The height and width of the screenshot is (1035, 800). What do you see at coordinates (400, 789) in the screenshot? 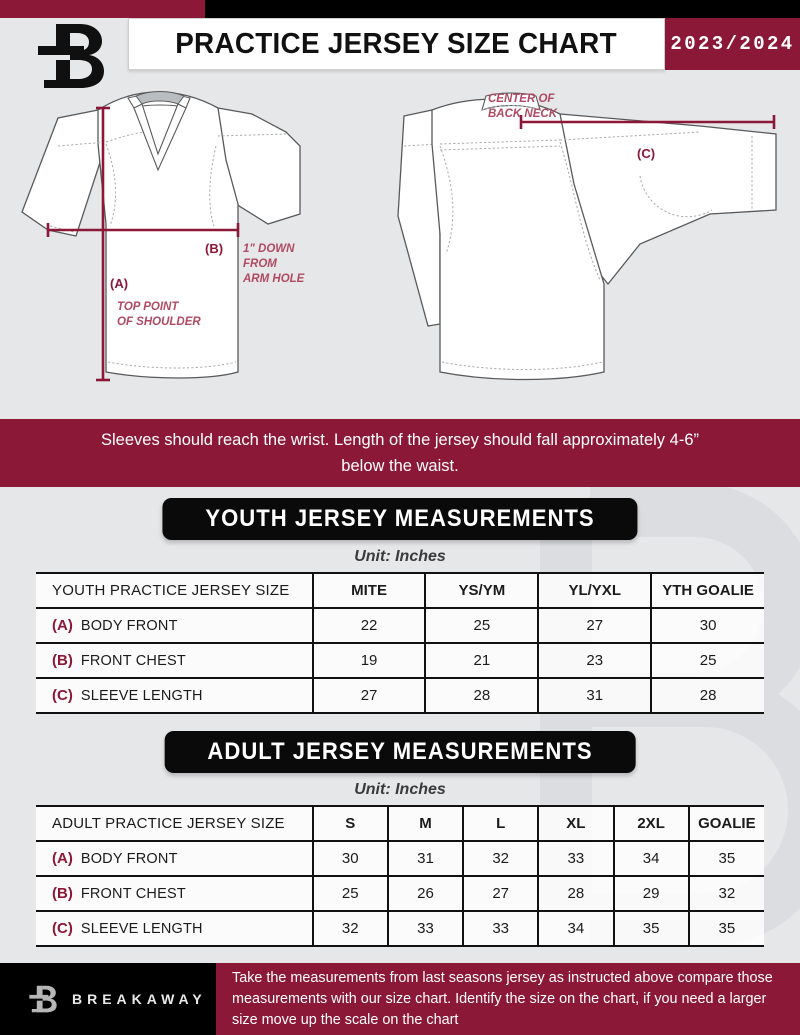
I see `adult-unit-label: Unit: Inches` at bounding box center [400, 789].